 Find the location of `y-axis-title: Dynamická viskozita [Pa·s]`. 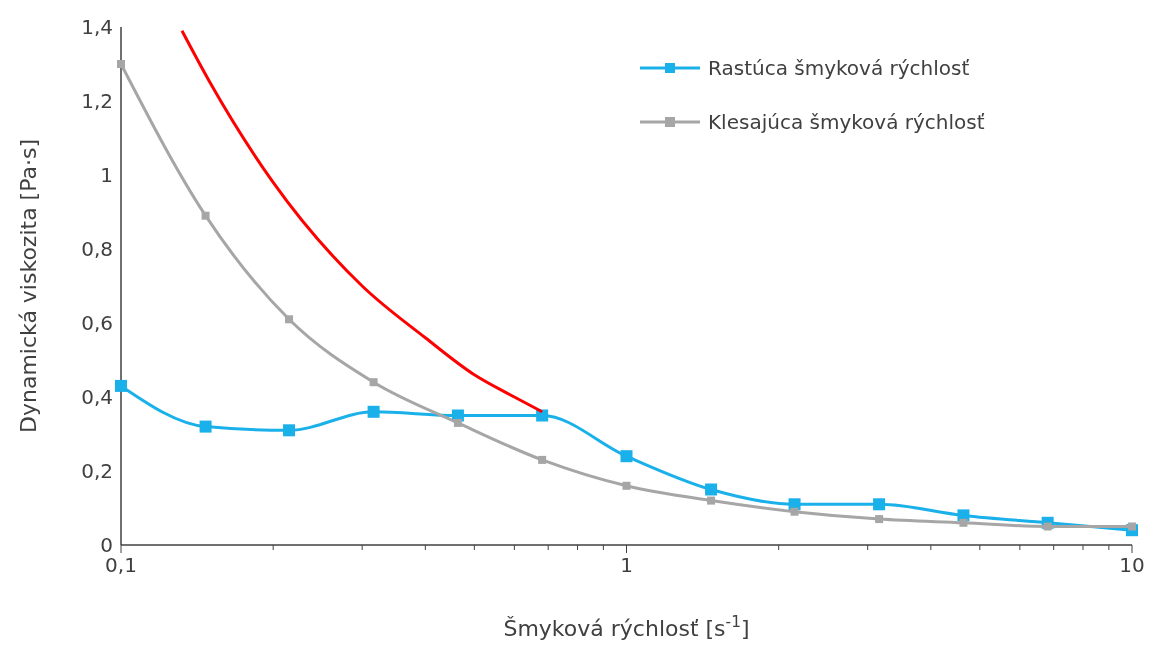

y-axis-title: Dynamická viskozita [Pa·s] is located at coordinates (28, 286).